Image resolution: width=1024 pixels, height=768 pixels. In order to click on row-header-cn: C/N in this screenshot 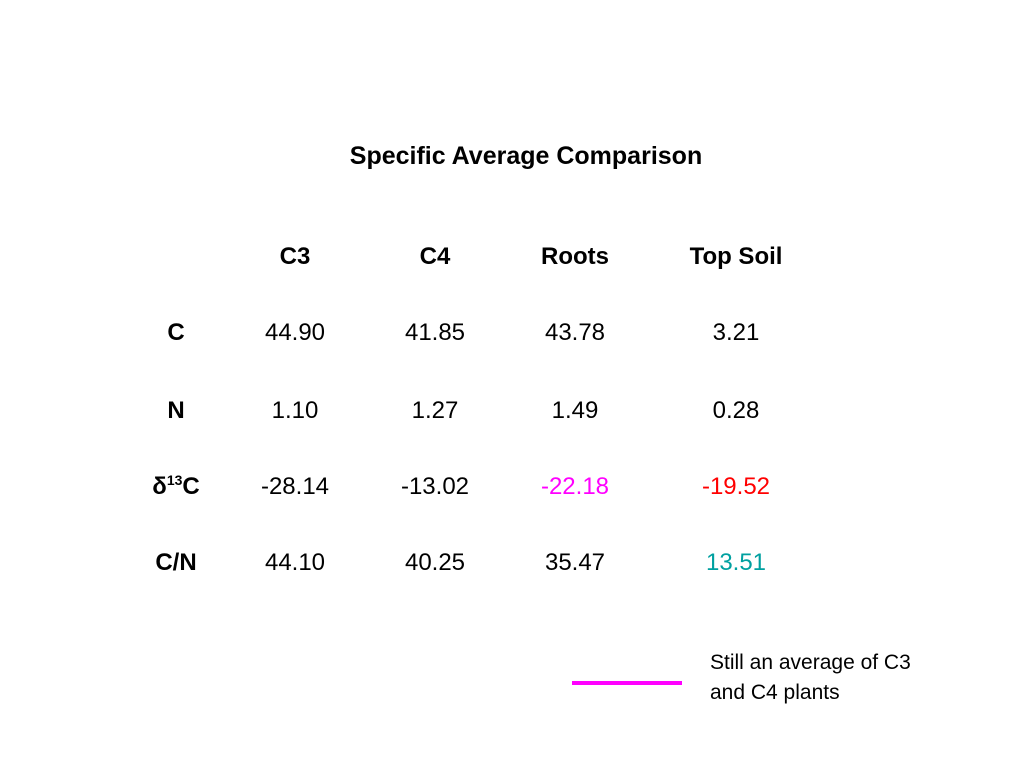, I will do `click(176, 562)`.